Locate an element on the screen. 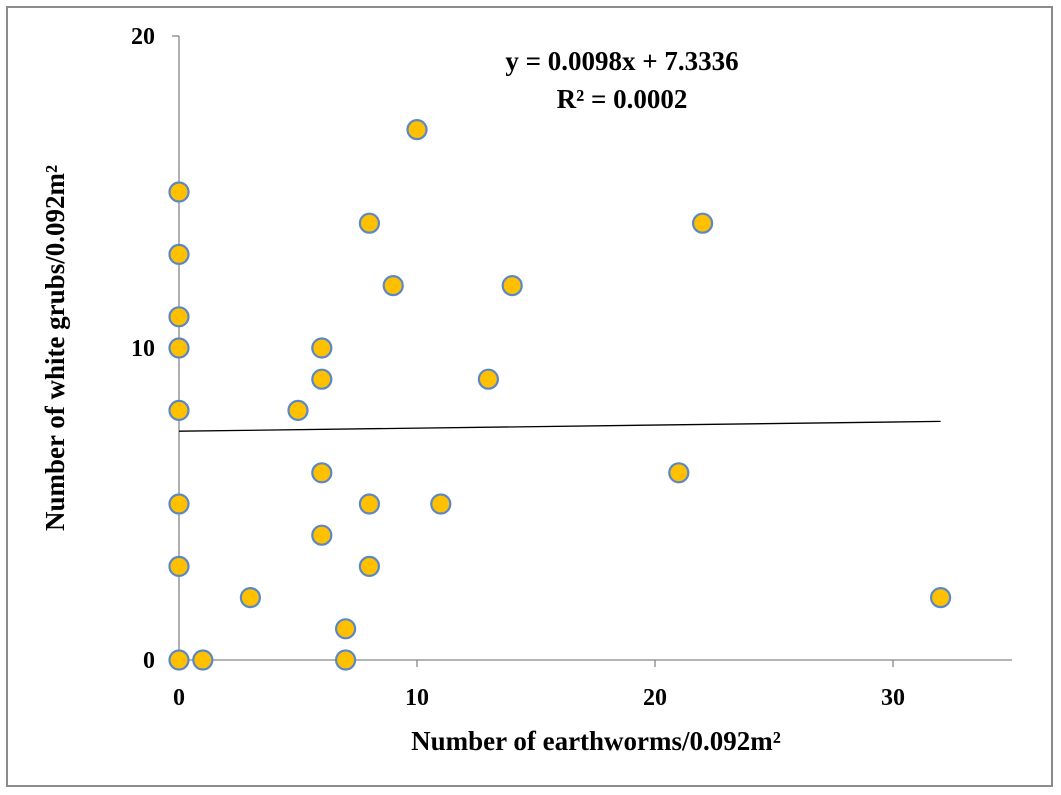 Image resolution: width=1061 pixels, height=795 pixels. trendline-equation: y = 0.0098x + 7.3336 is located at coordinates (621, 61).